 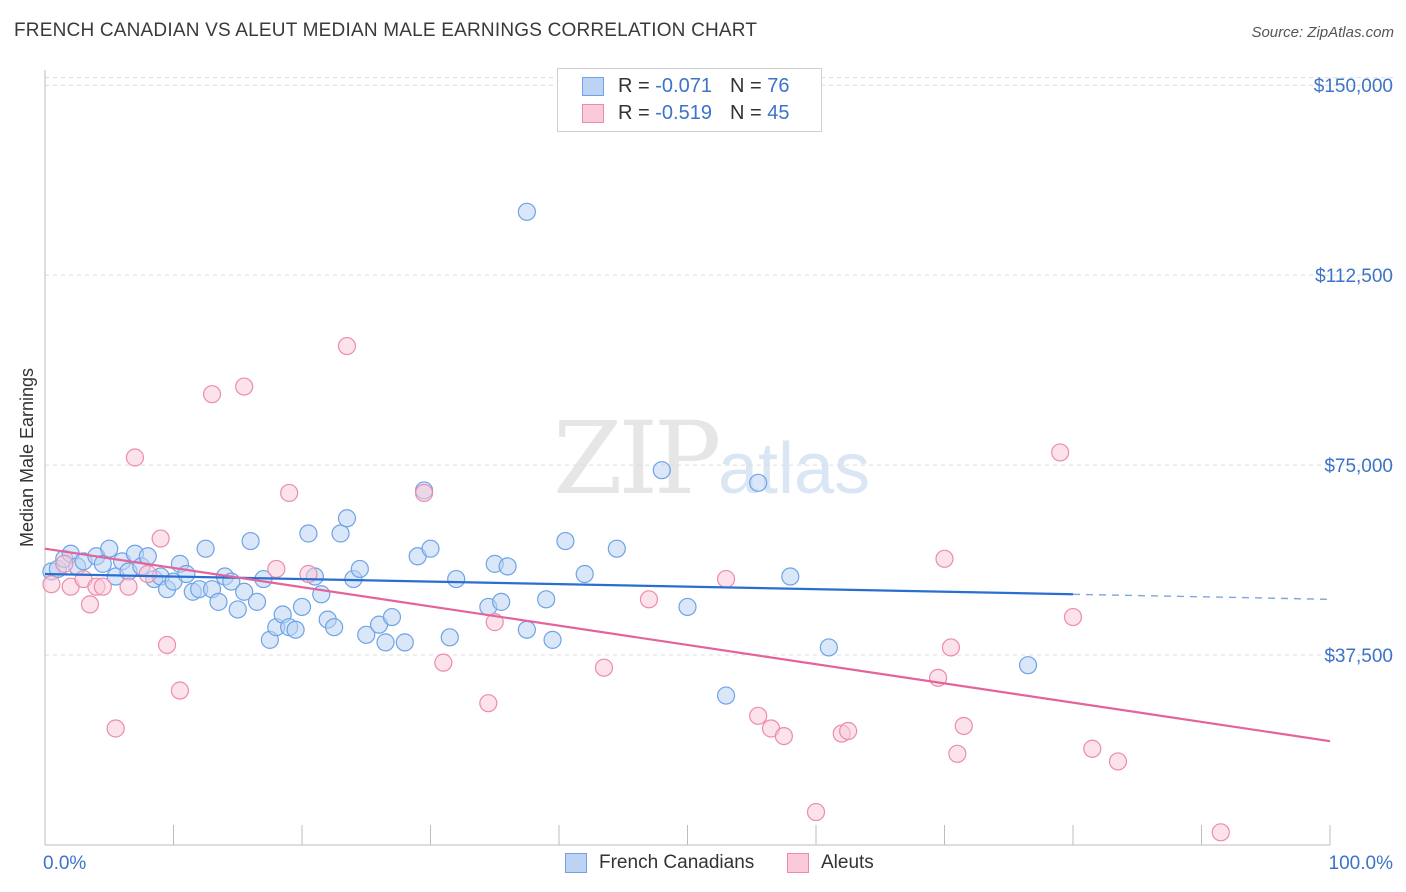 What do you see at coordinates (685, 86) in the screenshot?
I see `legend-row-french-canadians: R = -0.071 N = 76` at bounding box center [685, 86].